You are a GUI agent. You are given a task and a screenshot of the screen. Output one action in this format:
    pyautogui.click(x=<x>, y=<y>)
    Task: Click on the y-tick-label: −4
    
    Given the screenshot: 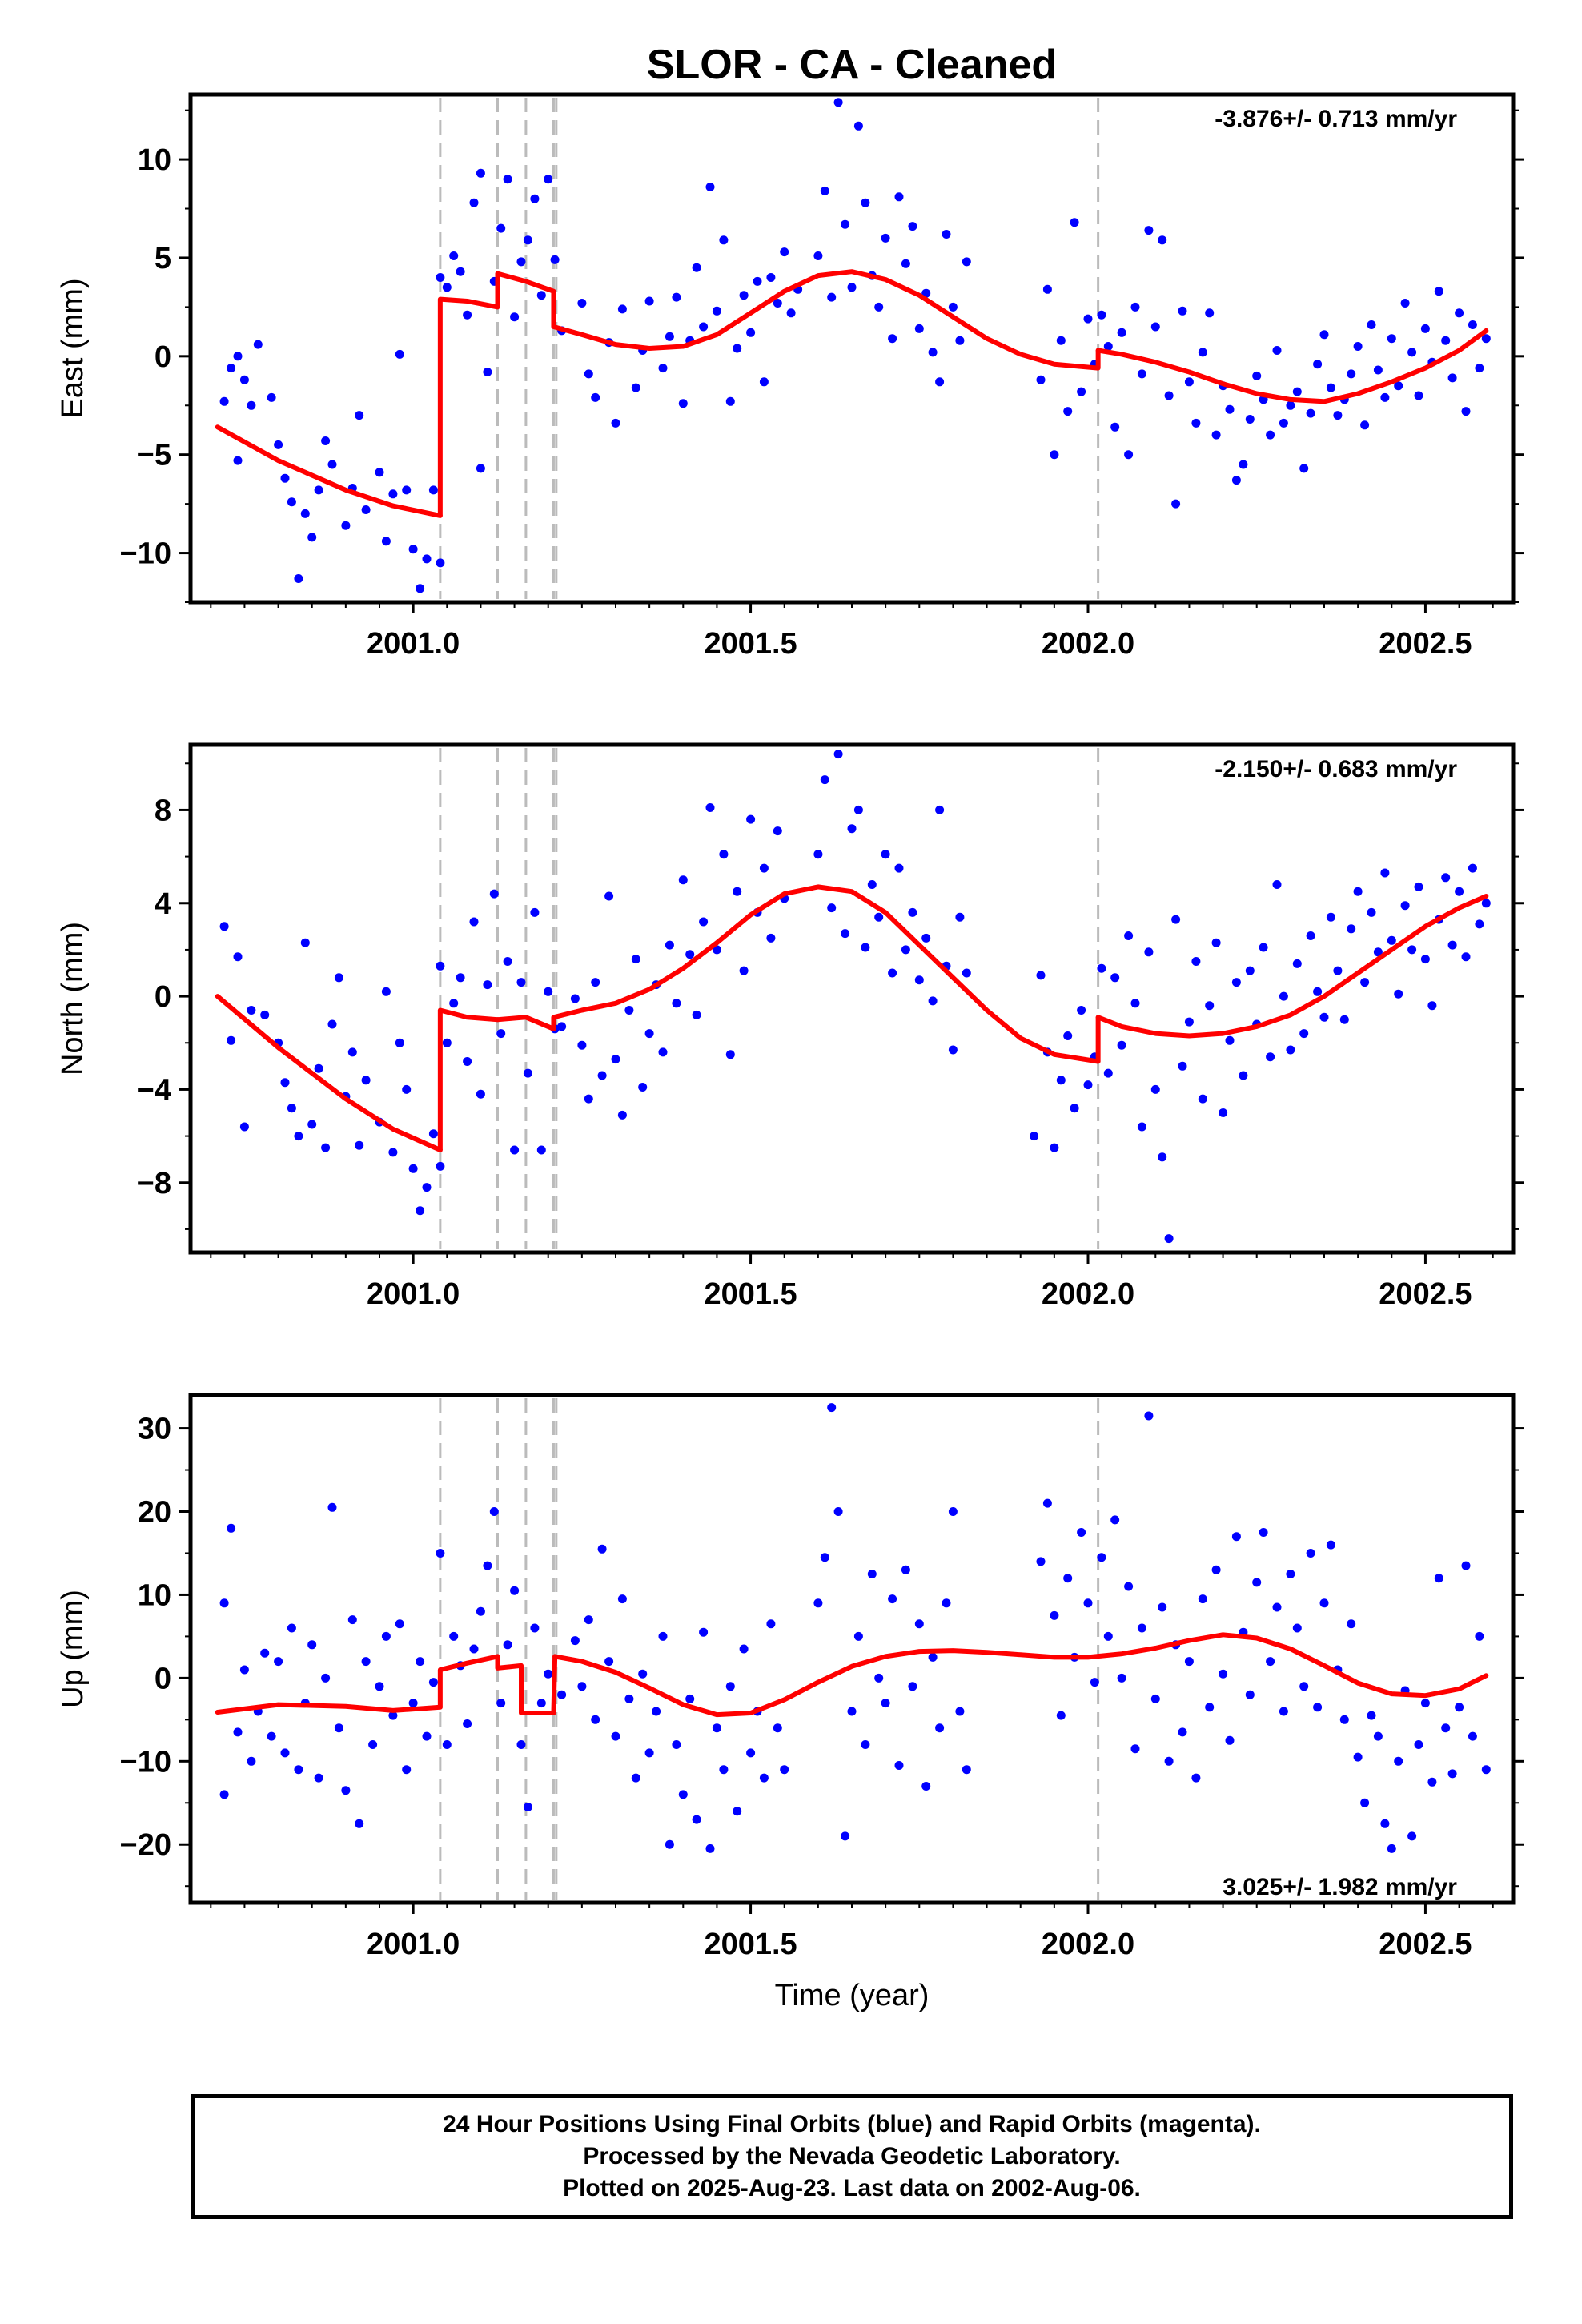 What is the action you would take?
    pyautogui.click(x=154, y=1090)
    